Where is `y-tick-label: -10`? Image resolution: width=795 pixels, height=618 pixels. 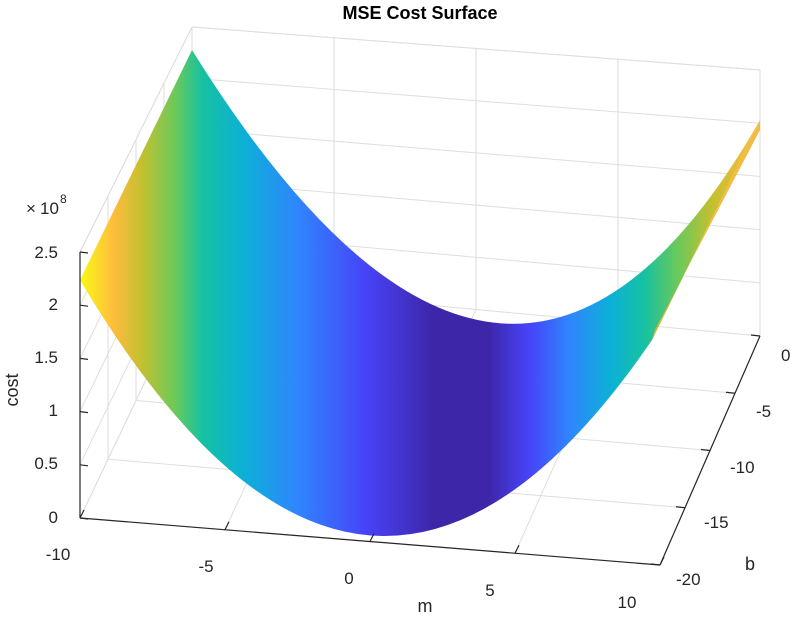
y-tick-label: -10 is located at coordinates (742, 467).